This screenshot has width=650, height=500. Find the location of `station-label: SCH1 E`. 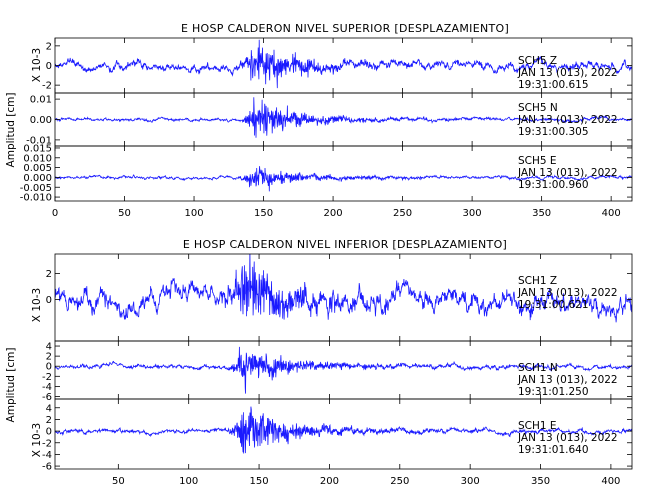

station-label: SCH1 E is located at coordinates (537, 426).